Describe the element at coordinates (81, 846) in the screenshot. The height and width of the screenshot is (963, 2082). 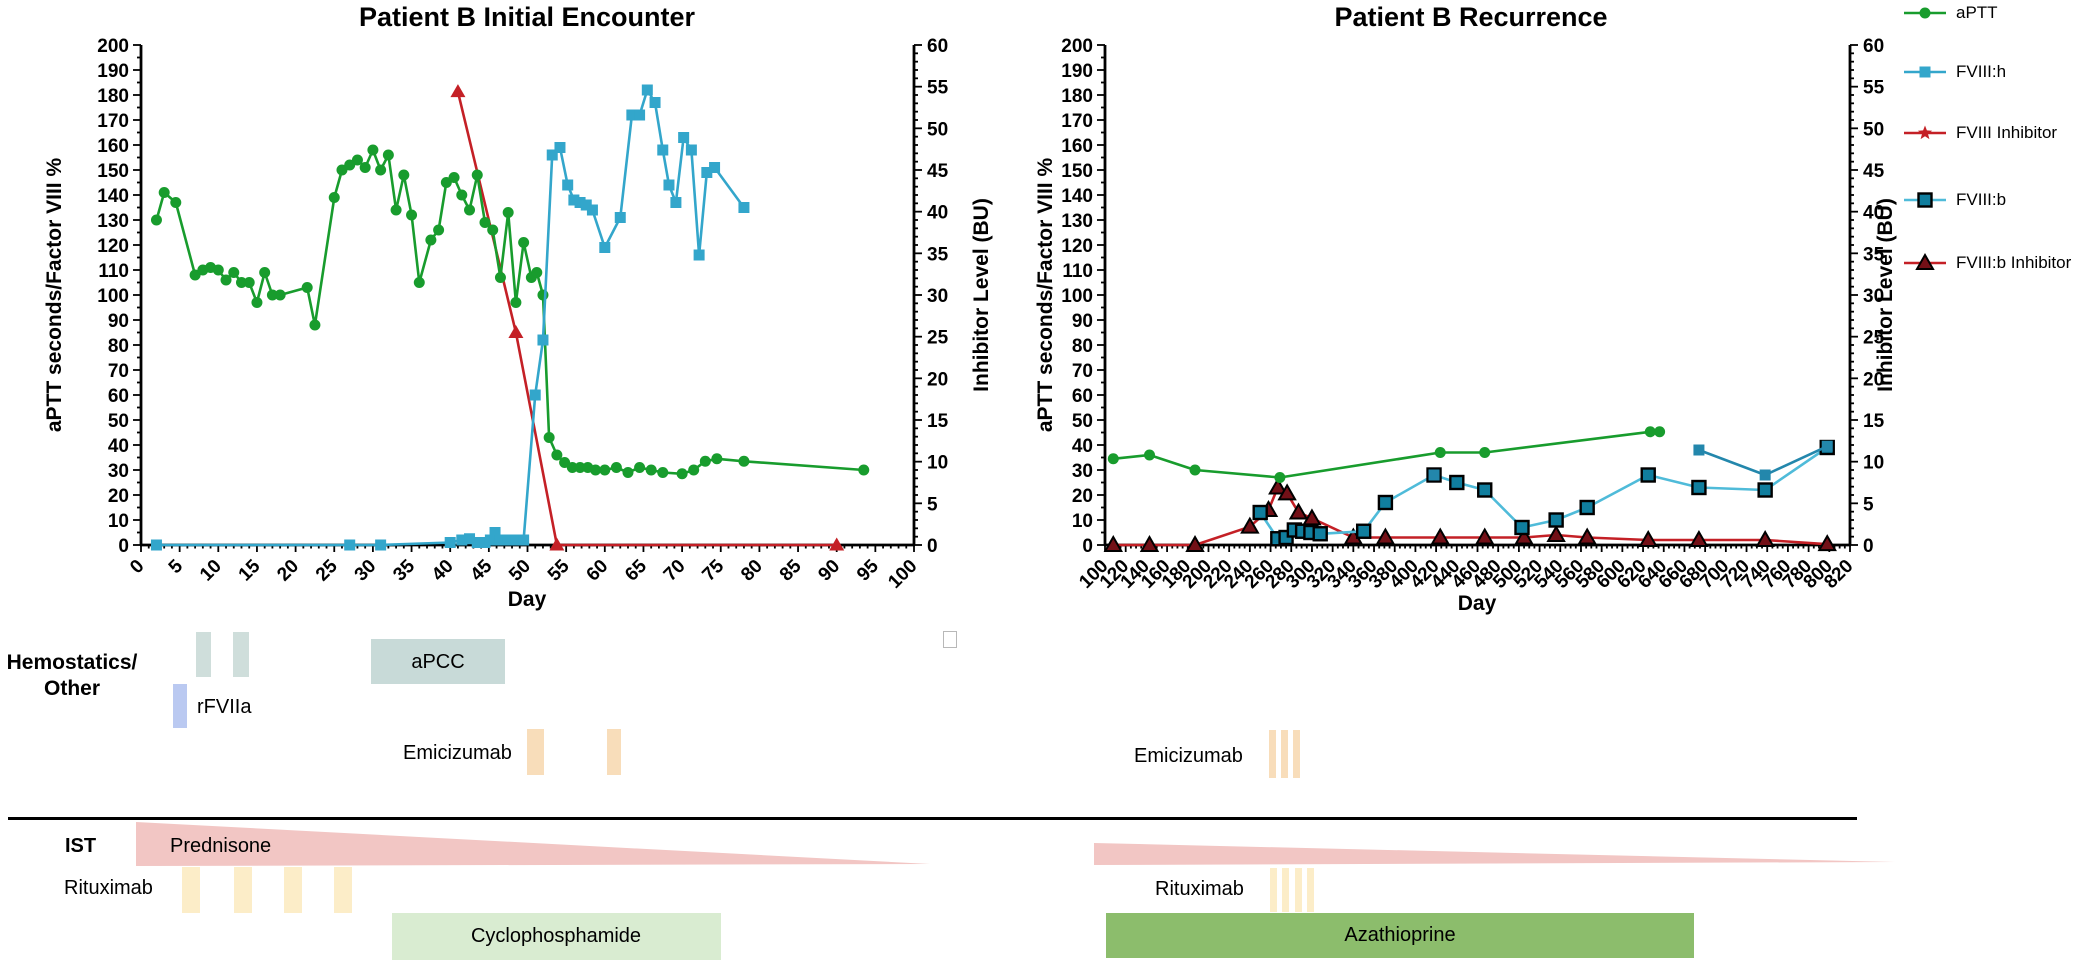
I see `ist-label: IST` at that location.